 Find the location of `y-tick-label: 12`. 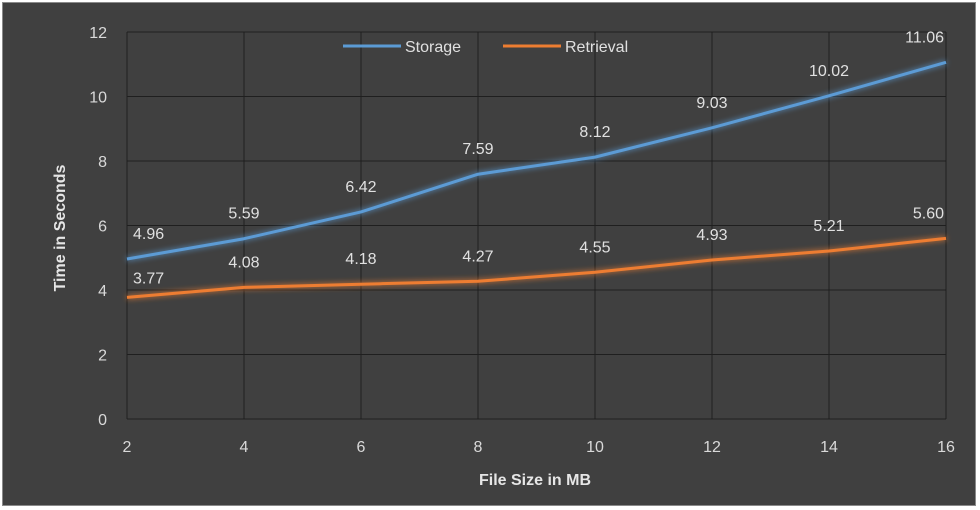

y-tick-label: 12 is located at coordinates (98, 33).